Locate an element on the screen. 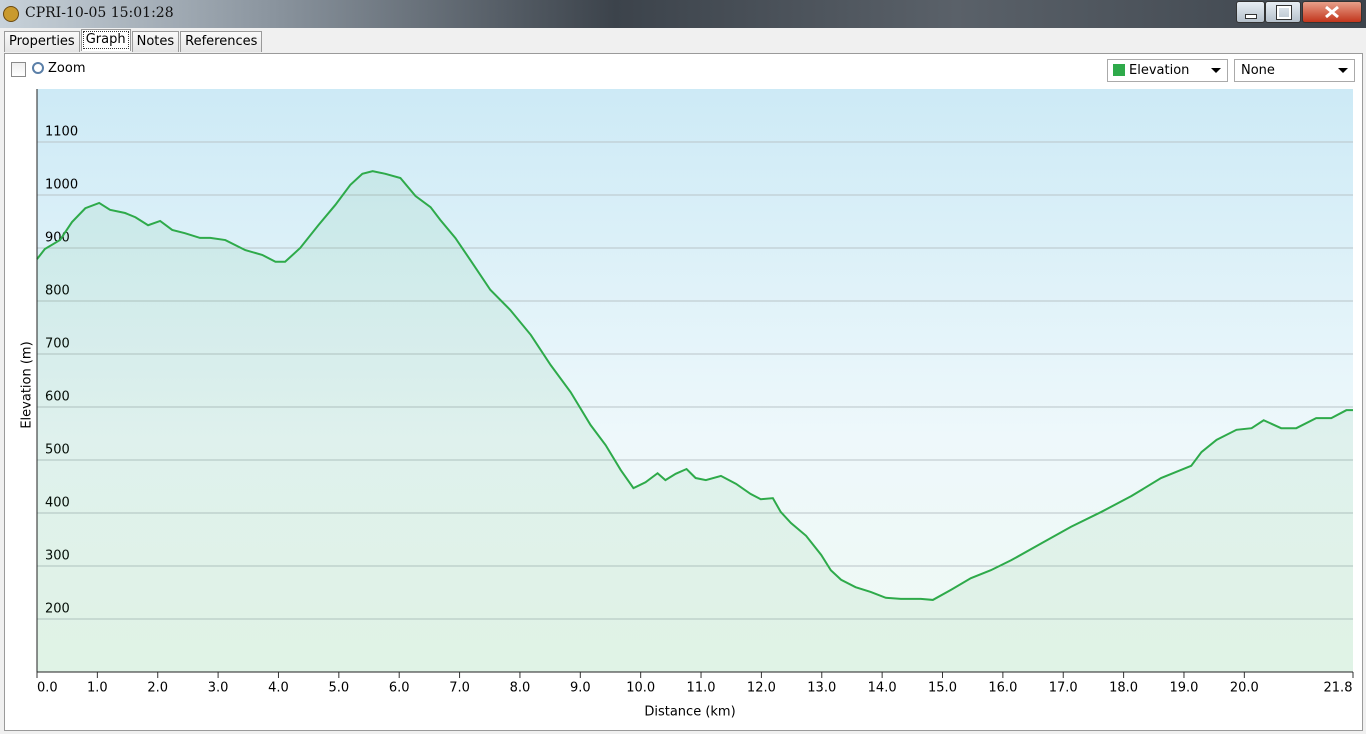 The image size is (1366, 734). zoom-checkbox is located at coordinates (18, 69).